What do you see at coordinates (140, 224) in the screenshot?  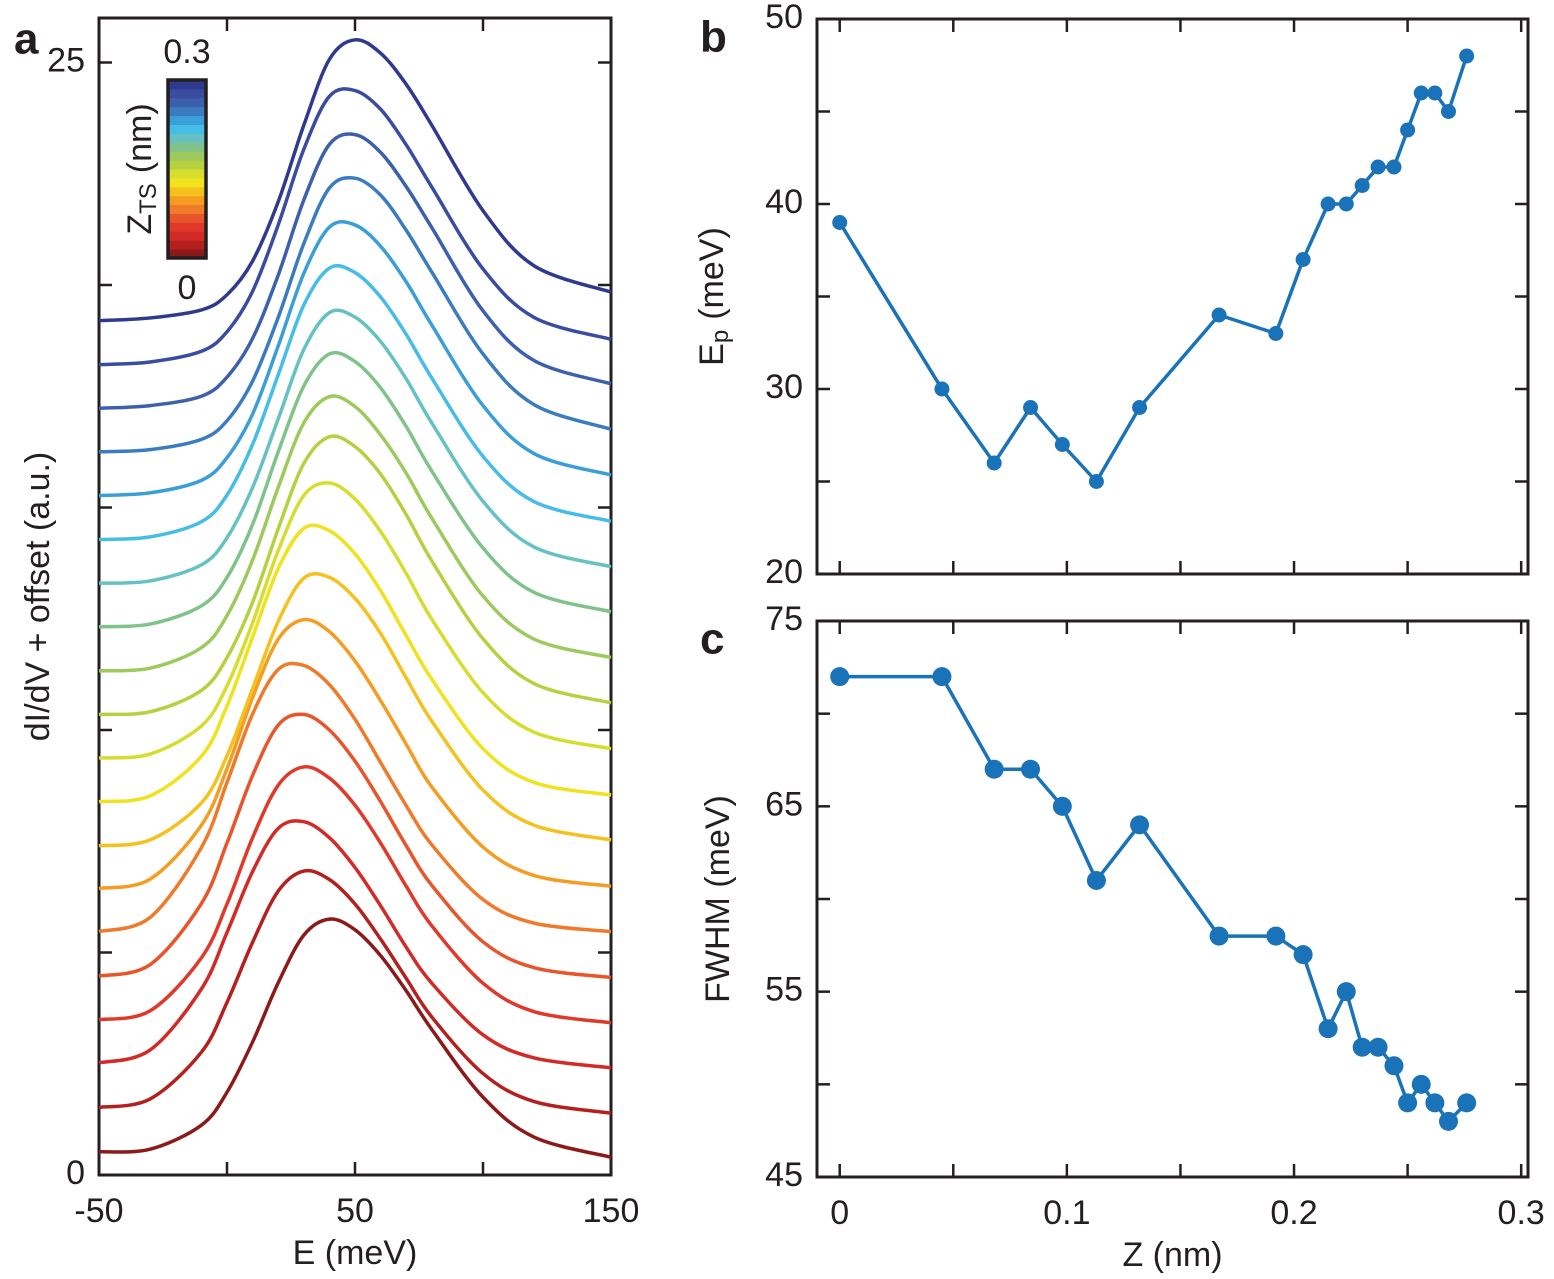 I see `colorbar-title-main: Z` at bounding box center [140, 224].